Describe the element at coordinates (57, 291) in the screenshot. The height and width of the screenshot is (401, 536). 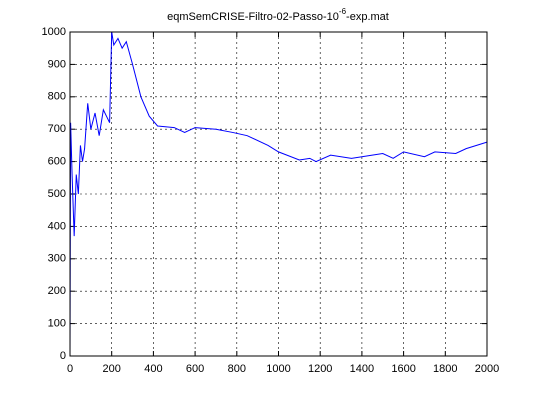
I see `y-tick-label: 200` at that location.